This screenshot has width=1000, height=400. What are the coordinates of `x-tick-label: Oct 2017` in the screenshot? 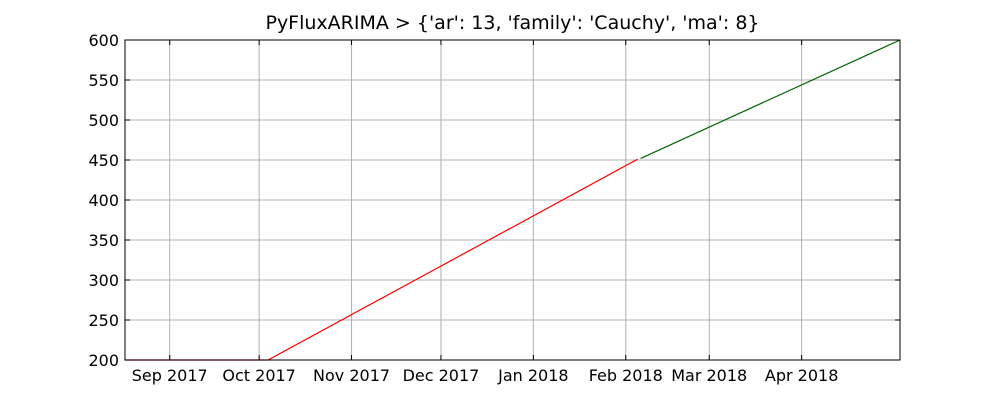 It's located at (258, 375).